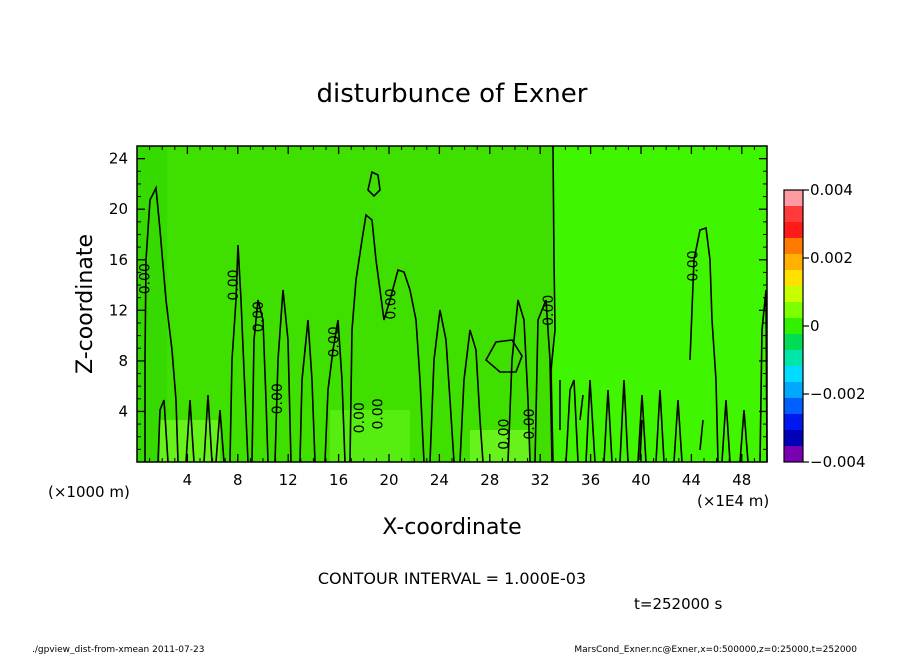 The width and height of the screenshot is (904, 654). I want to click on colorbar-tick-label: 0.004, so click(831, 190).